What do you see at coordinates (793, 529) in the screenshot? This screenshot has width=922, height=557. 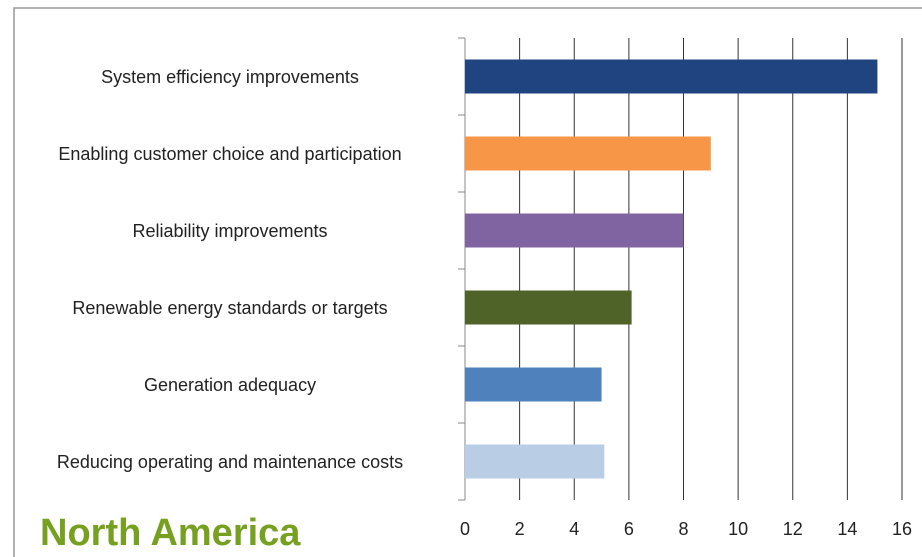 I see `x-tick-label: 12` at bounding box center [793, 529].